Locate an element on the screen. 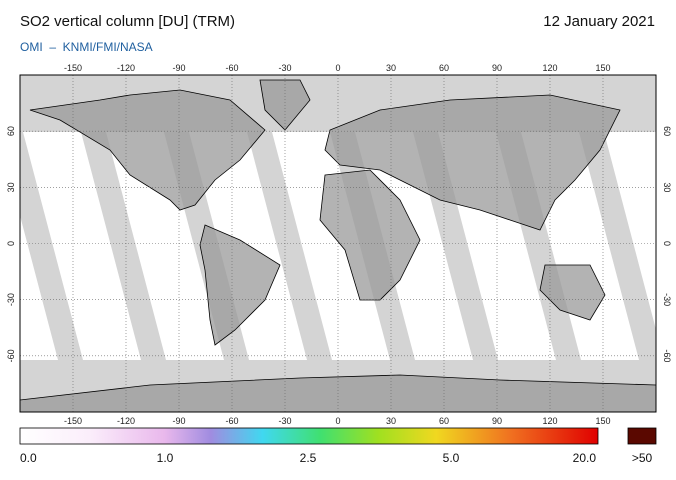 This screenshot has height=480, width=676. overflow-label: >50 is located at coordinates (642, 458).